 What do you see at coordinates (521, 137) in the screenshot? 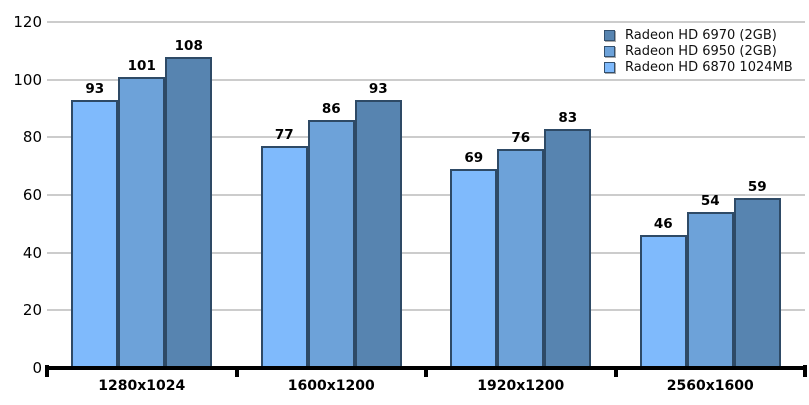
I see `bar-value-label: 76` at bounding box center [521, 137].